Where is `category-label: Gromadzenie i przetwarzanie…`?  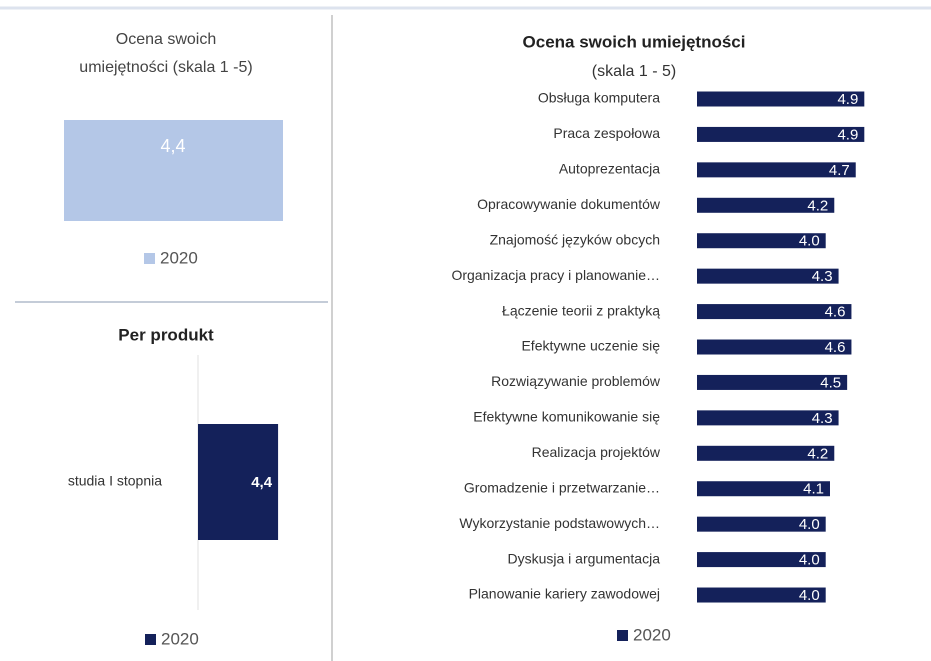
category-label: Gromadzenie i przetwarzanie… is located at coordinates (562, 487).